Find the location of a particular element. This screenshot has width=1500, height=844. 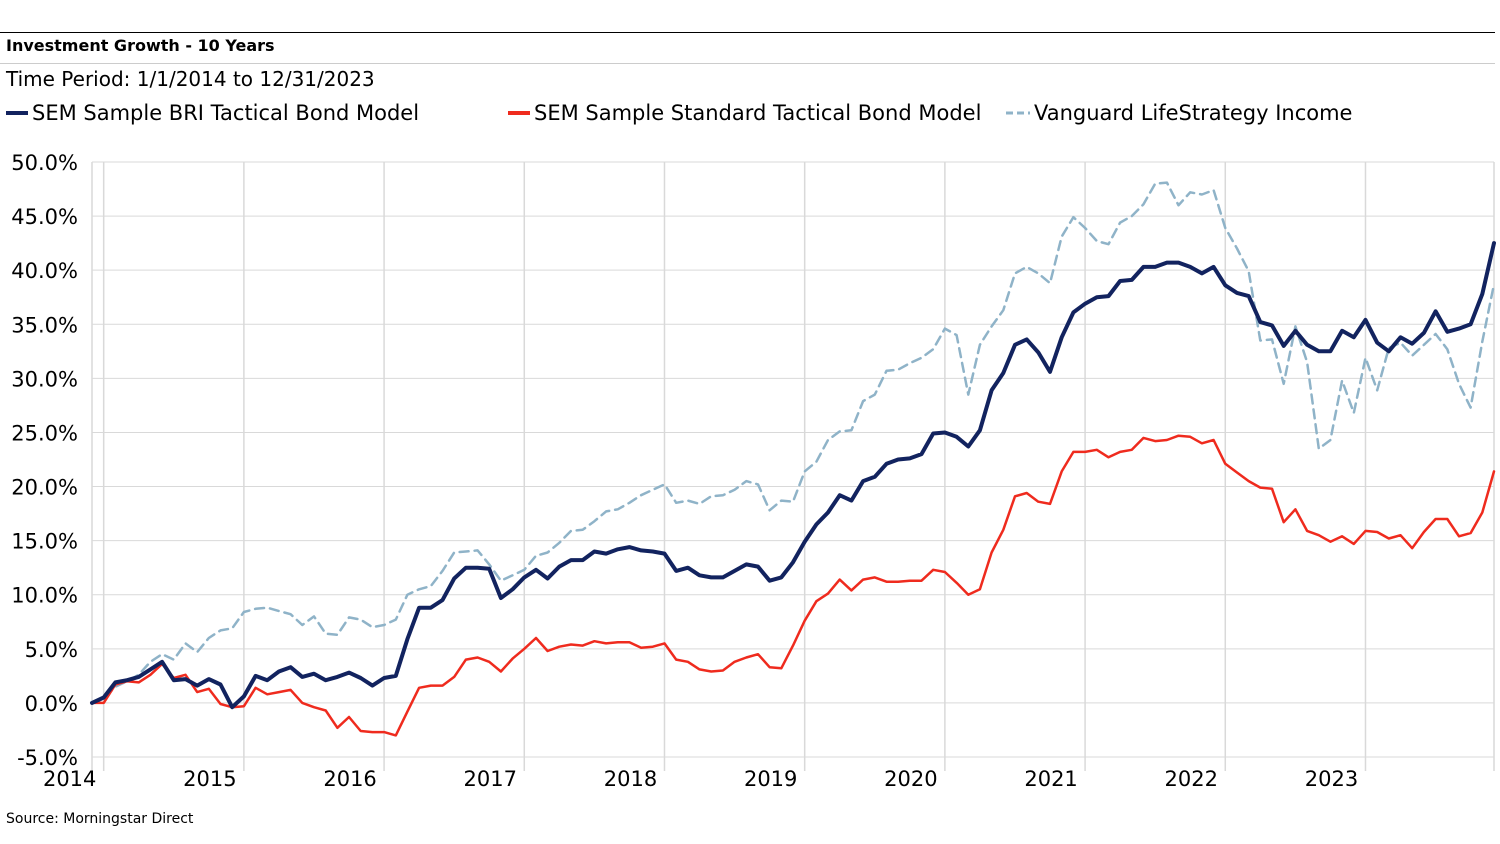

x-tick-label: 2017 is located at coordinates (490, 779).